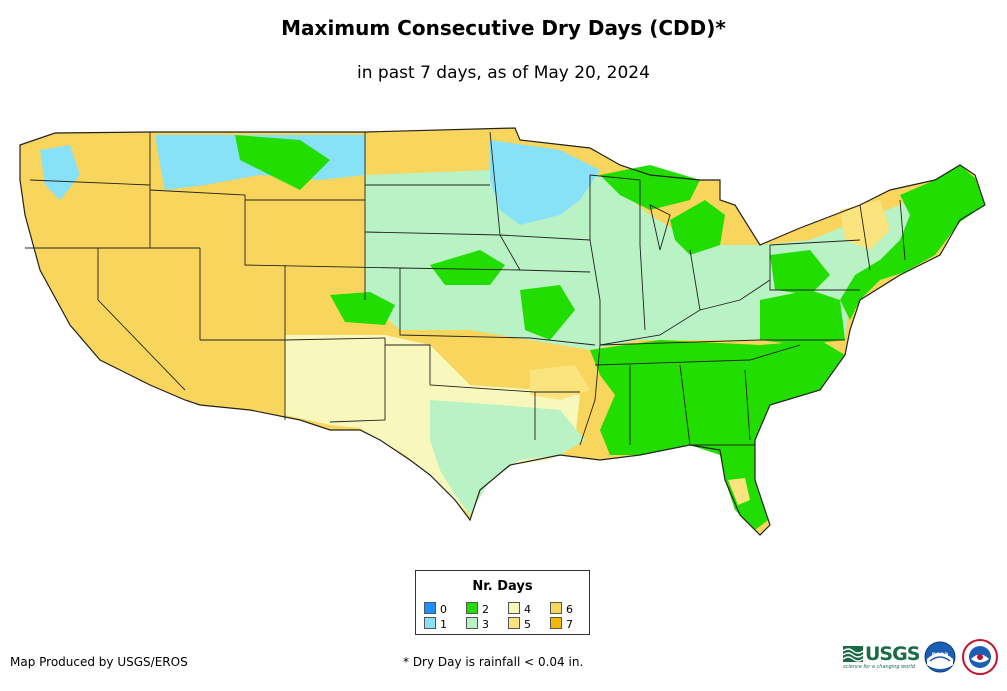 The height and width of the screenshot is (691, 1007). I want to click on border-il-in, so click(642, 287).